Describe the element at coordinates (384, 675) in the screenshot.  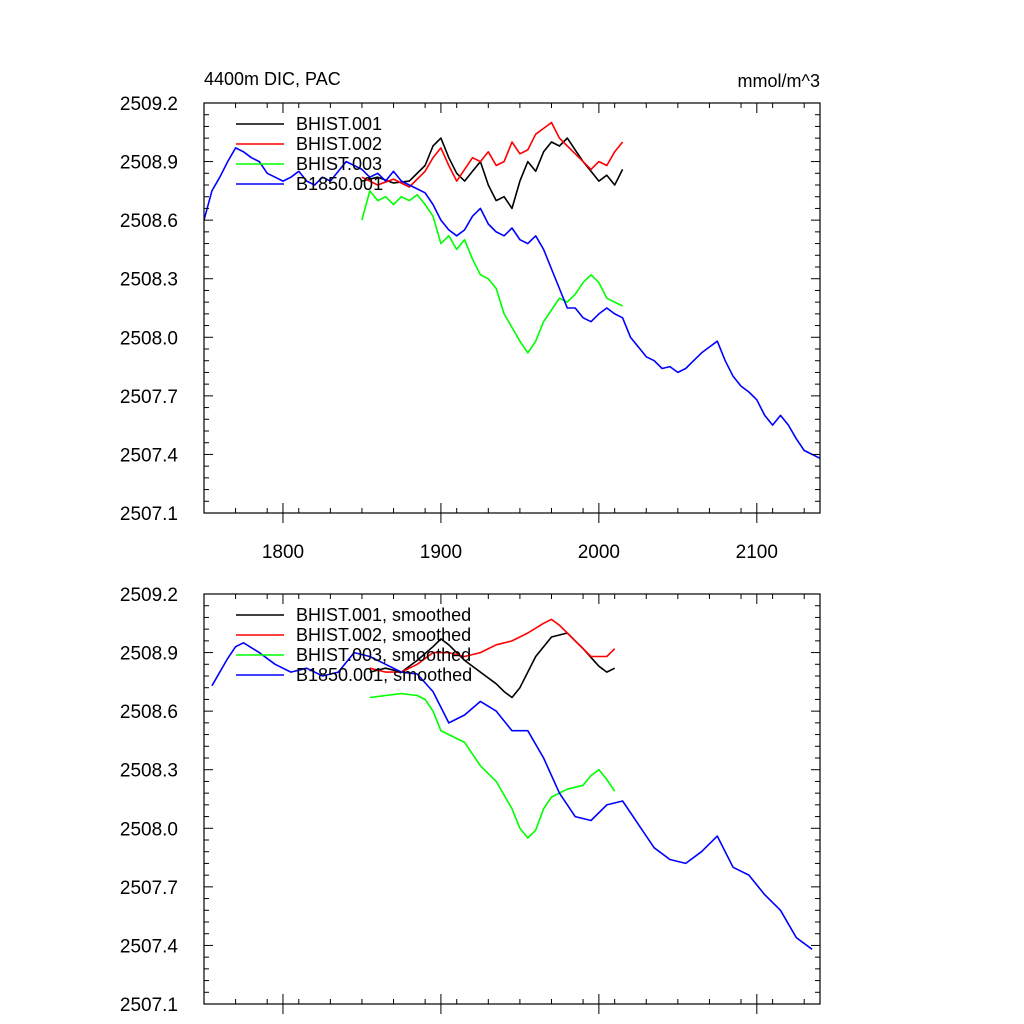
I see `legend-label: B1850.001, smoothed` at that location.